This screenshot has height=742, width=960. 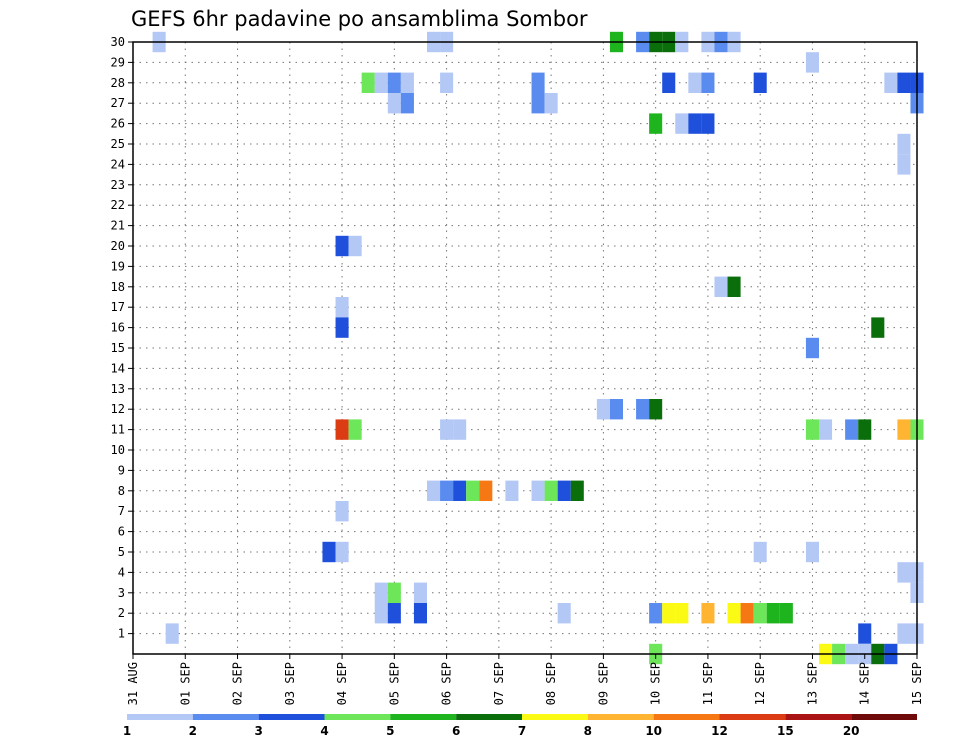 I want to click on x-tick-label: 02 SEP, so click(x=238, y=683).